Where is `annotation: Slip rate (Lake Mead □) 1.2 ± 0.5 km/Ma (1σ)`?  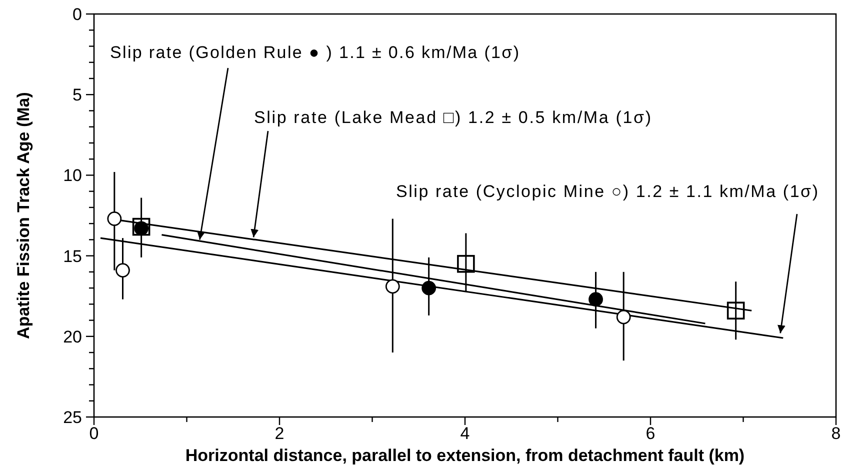 annotation: Slip rate (Lake Mead □) 1.2 ± 0.5 km/Ma (1σ) is located at coordinates (452, 117).